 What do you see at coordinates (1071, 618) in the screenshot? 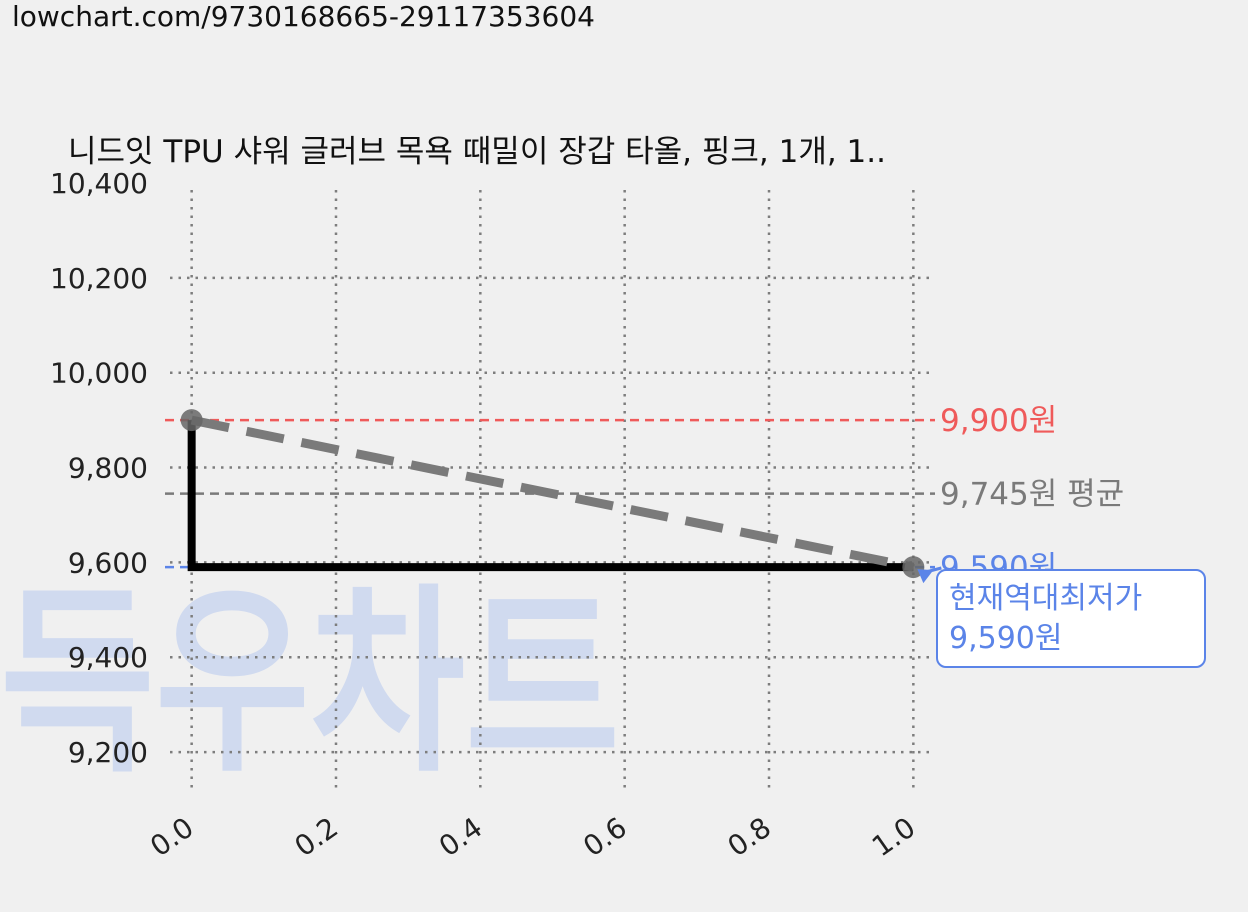
I see `annotation-box` at bounding box center [1071, 618].